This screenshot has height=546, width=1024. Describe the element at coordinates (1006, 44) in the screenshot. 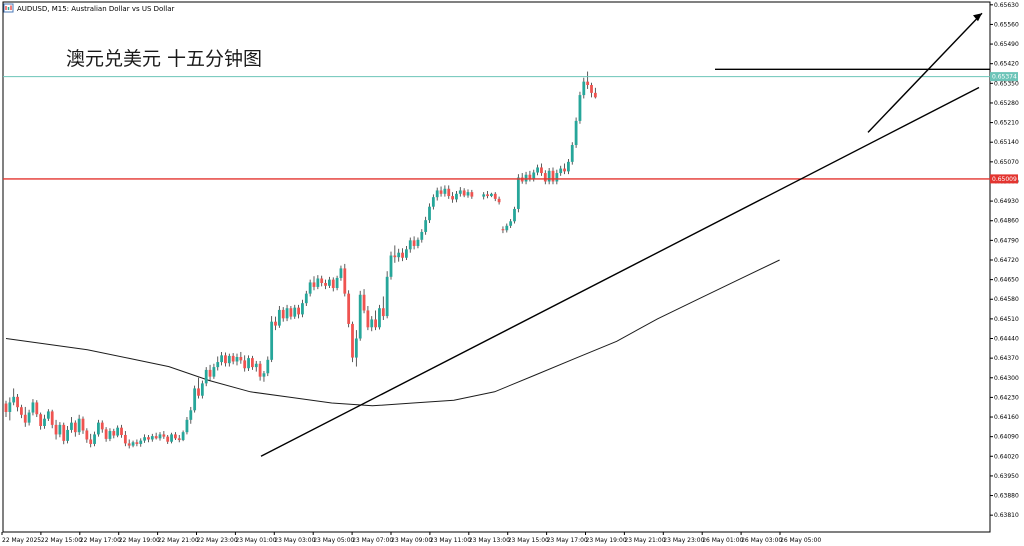

I see `y-tick-label: 0.65490` at that location.